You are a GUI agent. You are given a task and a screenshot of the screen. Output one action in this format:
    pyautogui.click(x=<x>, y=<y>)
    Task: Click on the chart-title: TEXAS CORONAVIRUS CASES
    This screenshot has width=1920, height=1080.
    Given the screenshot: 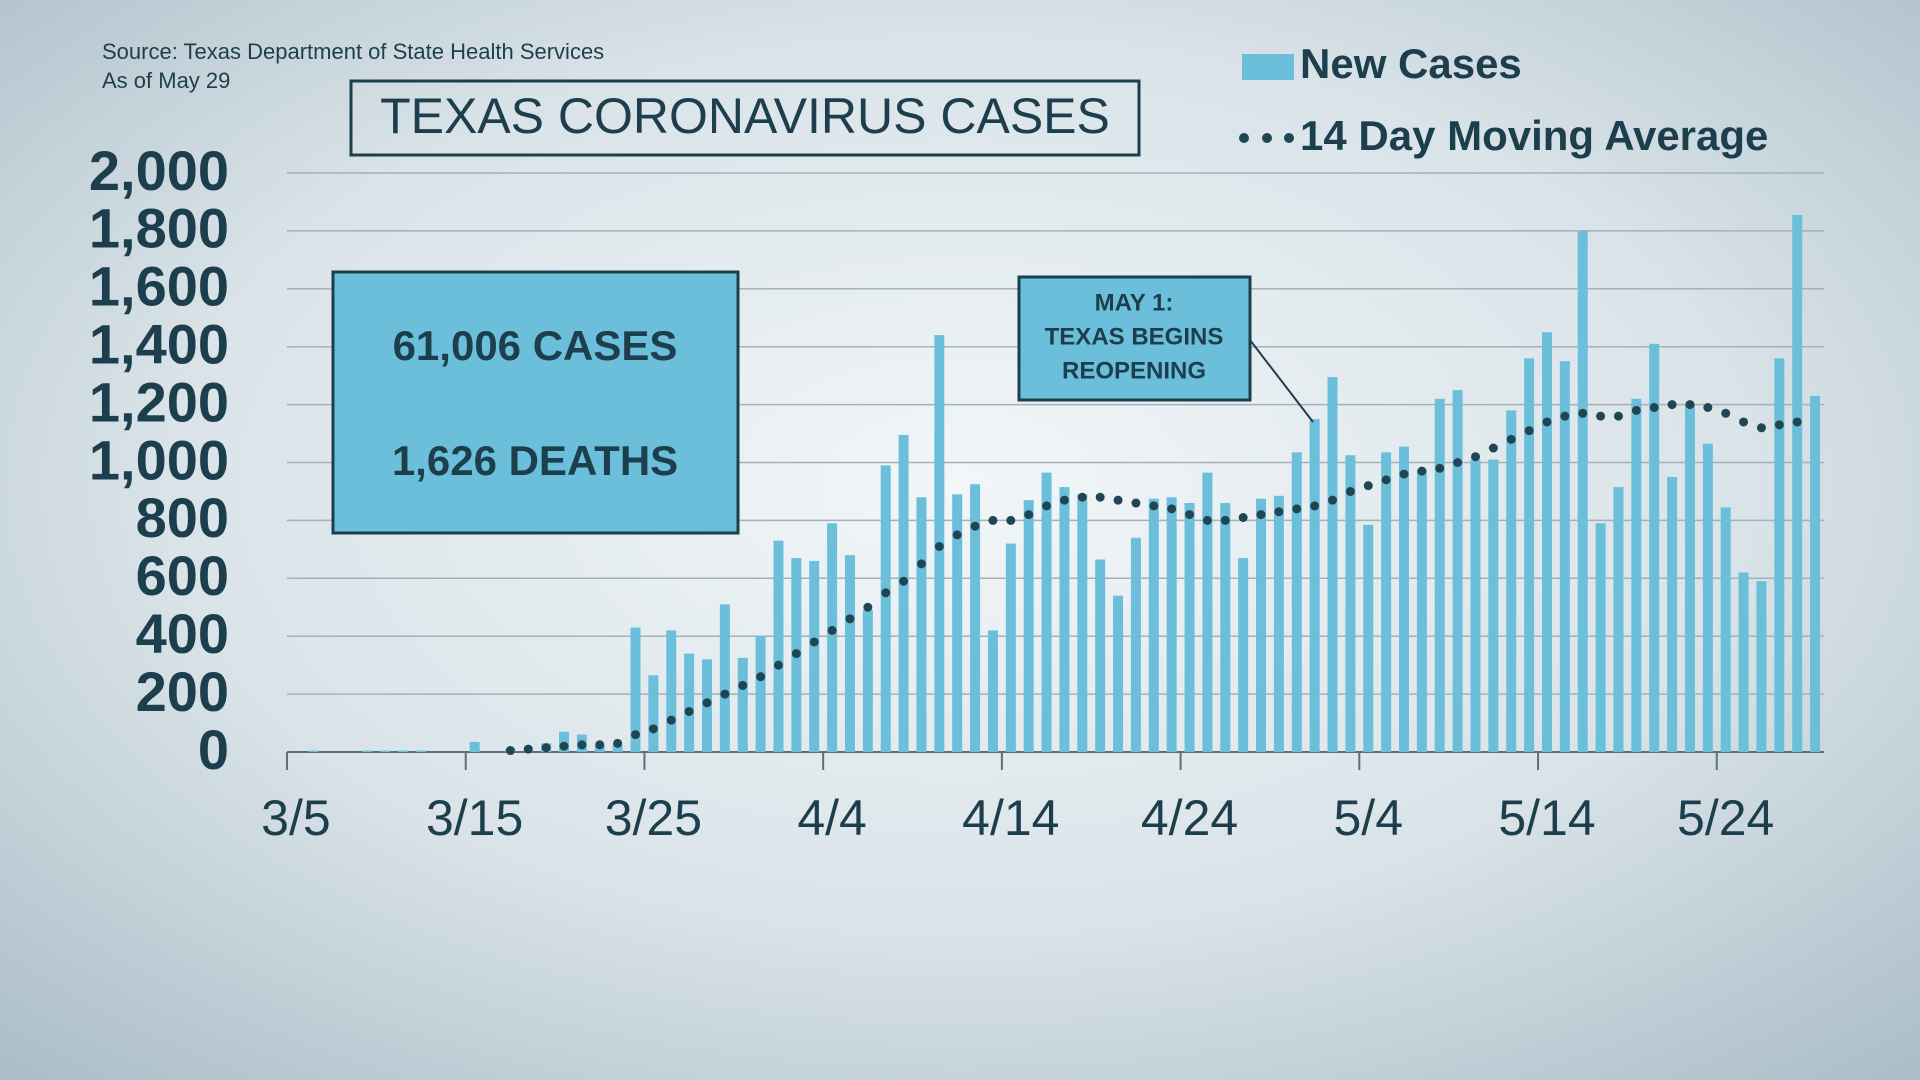 What is the action you would take?
    pyautogui.click(x=745, y=116)
    